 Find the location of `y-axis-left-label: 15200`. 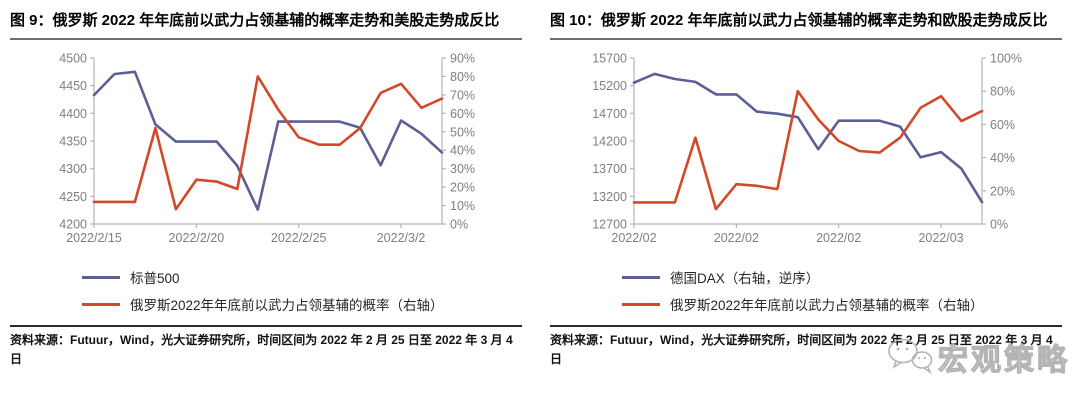

y-axis-left-label: 15200 is located at coordinates (609, 86).